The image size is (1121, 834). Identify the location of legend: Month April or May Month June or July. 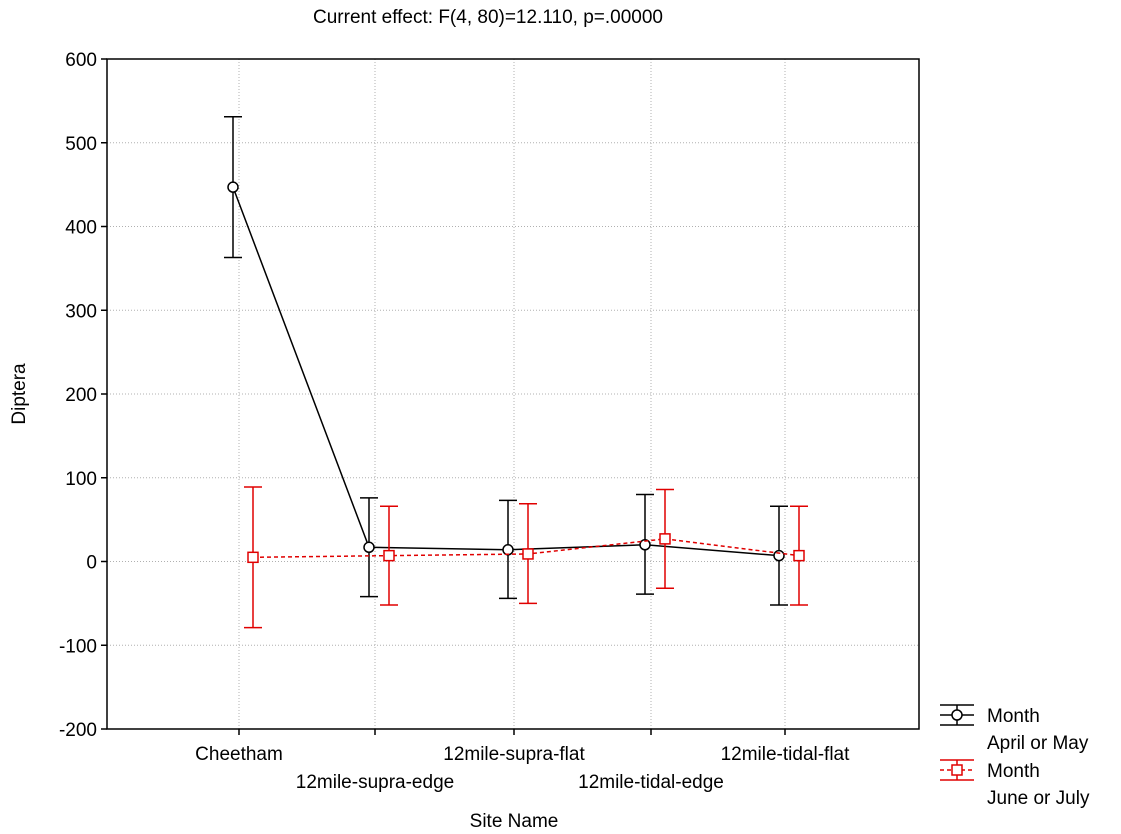
(1015, 756).